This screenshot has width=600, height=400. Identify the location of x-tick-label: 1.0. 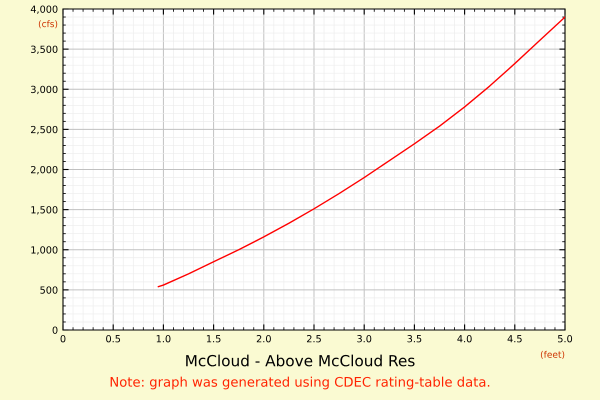
(163, 338).